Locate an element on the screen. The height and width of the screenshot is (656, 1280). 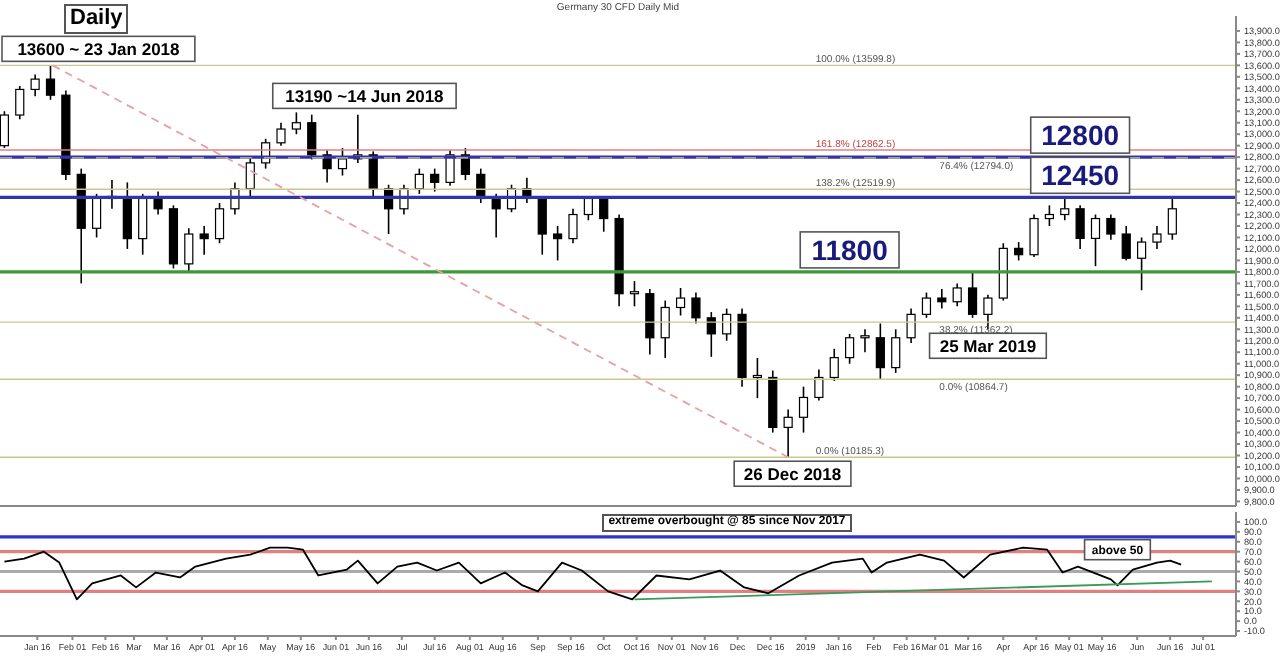
annotation: 25 Mar 2019 is located at coordinates (988, 345).